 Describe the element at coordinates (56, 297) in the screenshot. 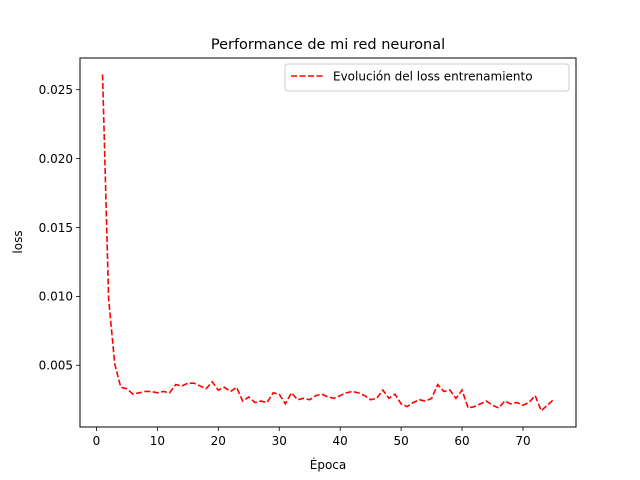

I see `y-tick-label: 0.010` at that location.